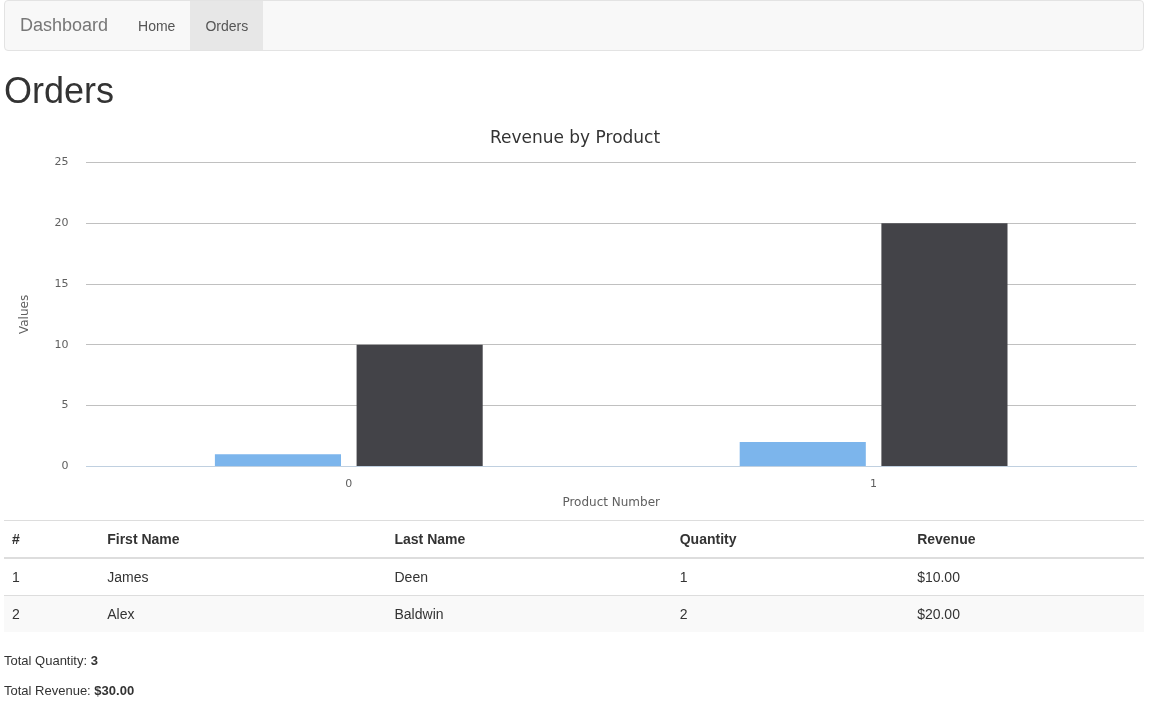 The image size is (1152, 710). I want to click on text: First Name, so click(243, 539).